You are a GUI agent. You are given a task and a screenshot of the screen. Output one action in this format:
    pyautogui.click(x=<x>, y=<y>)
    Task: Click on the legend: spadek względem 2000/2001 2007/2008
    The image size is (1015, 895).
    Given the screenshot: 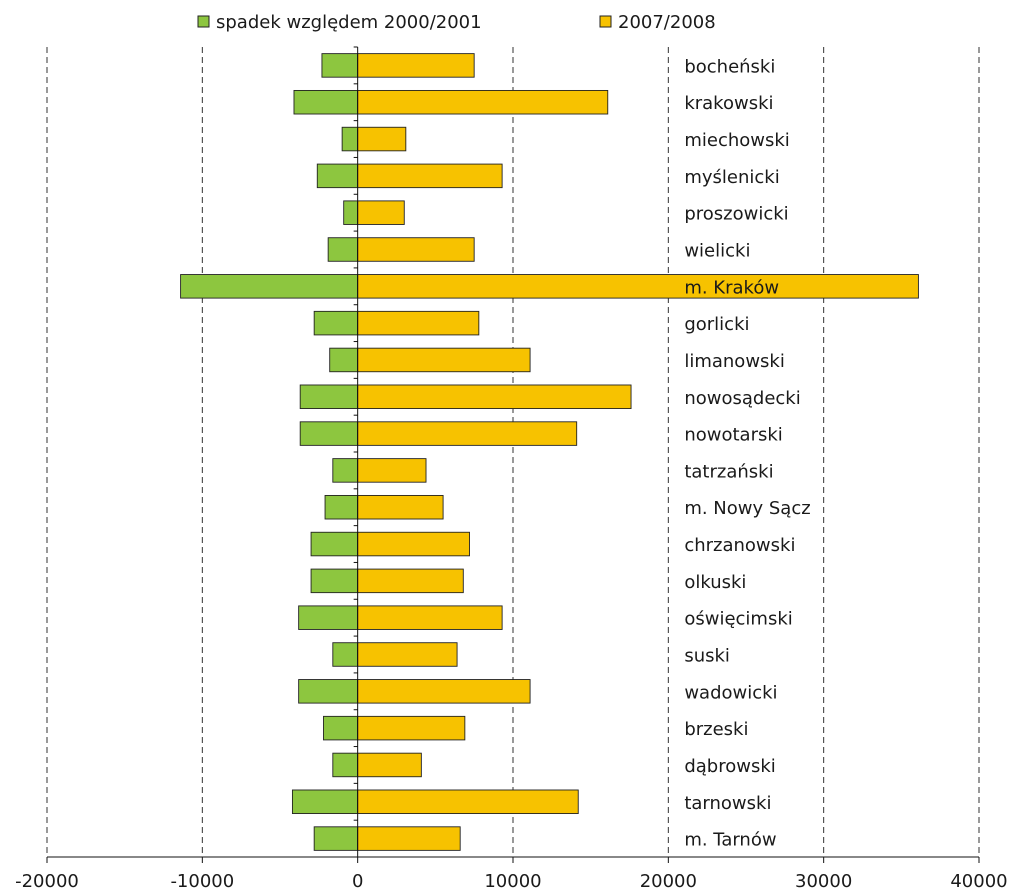 What is the action you would take?
    pyautogui.click(x=456, y=22)
    